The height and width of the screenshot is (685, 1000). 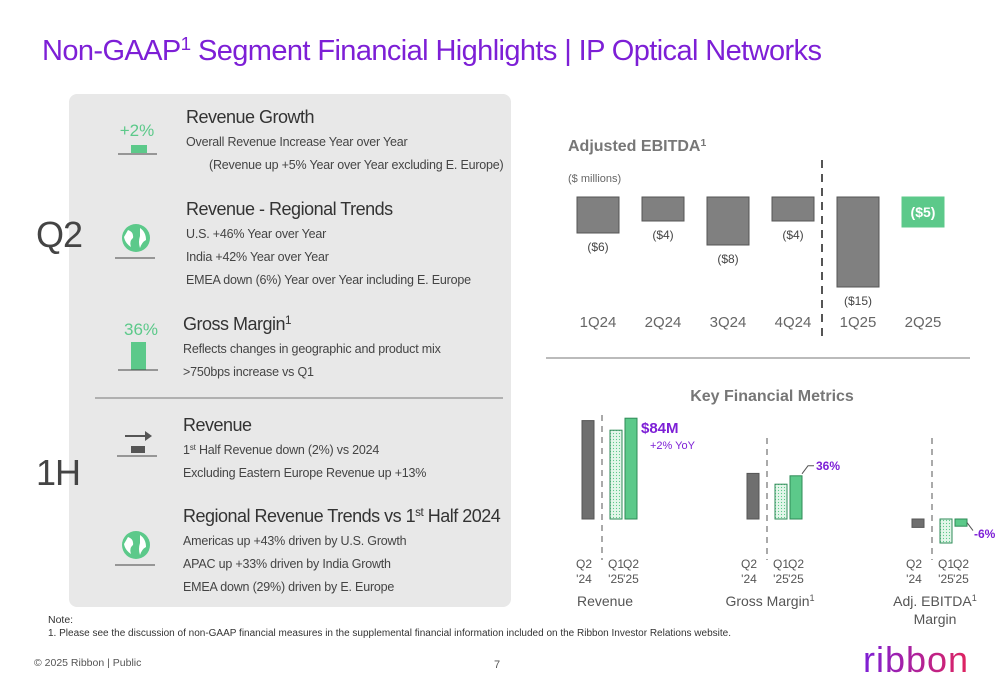 What do you see at coordinates (148, 436) in the screenshot?
I see `arrow-head` at bounding box center [148, 436].